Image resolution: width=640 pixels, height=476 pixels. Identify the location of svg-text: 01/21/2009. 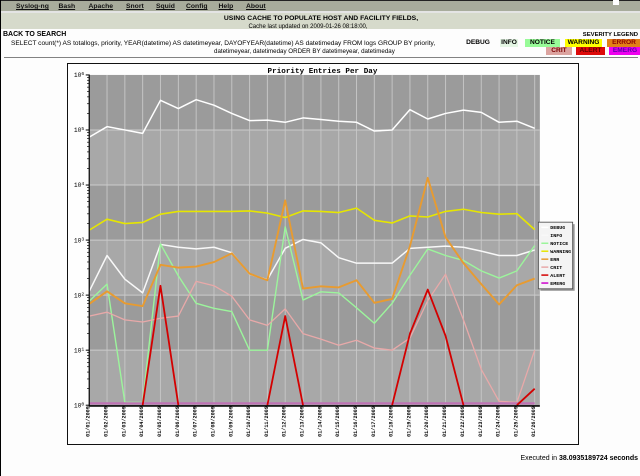
(445, 421).